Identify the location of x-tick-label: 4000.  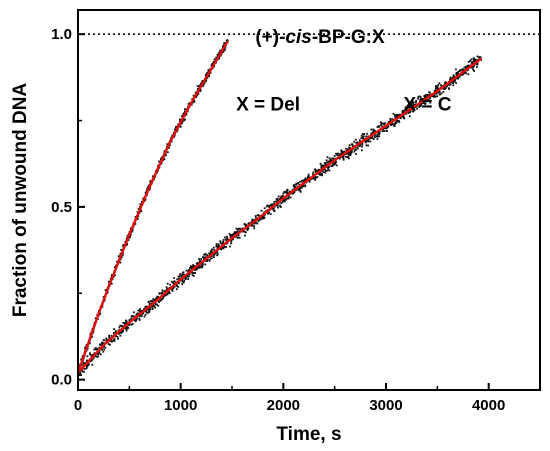
(488, 405).